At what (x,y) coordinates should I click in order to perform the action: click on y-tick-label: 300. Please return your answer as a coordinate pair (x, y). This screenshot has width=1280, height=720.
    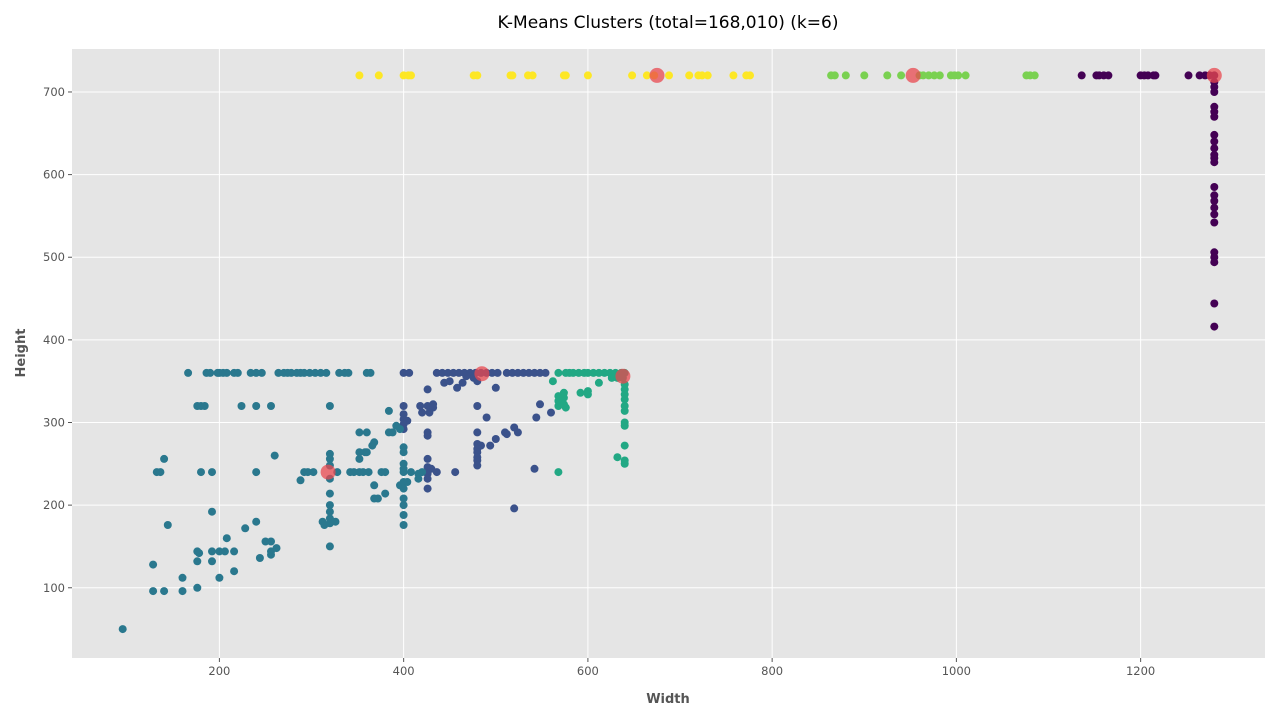
    Looking at the image, I should click on (54, 422).